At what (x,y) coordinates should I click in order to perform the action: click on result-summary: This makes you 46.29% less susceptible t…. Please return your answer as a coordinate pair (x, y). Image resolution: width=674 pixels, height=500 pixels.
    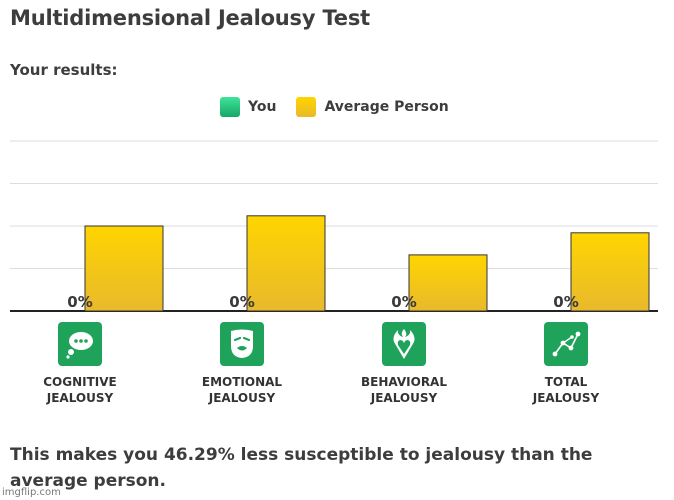
    Looking at the image, I should click on (301, 468).